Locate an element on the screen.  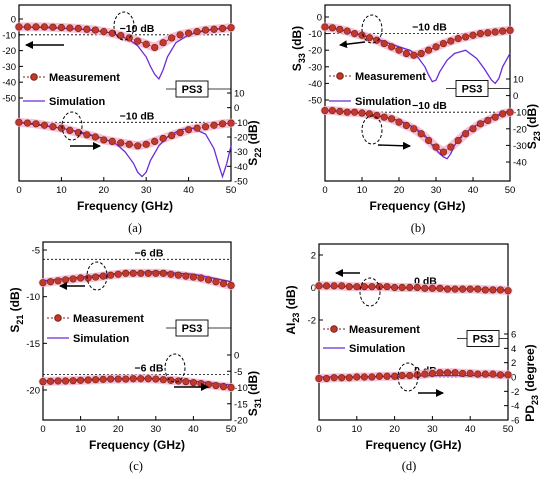
y-tick-label-bottom: -5 is located at coordinates (238, 372).